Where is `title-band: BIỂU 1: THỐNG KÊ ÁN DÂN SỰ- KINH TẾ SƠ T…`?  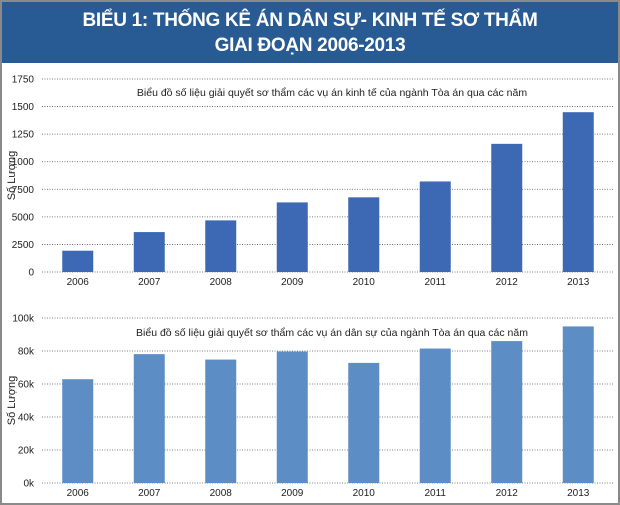 title-band: BIỂU 1: THỐNG KÊ ÁN DÂN SỰ- KINH TẾ SƠ T… is located at coordinates (310, 32).